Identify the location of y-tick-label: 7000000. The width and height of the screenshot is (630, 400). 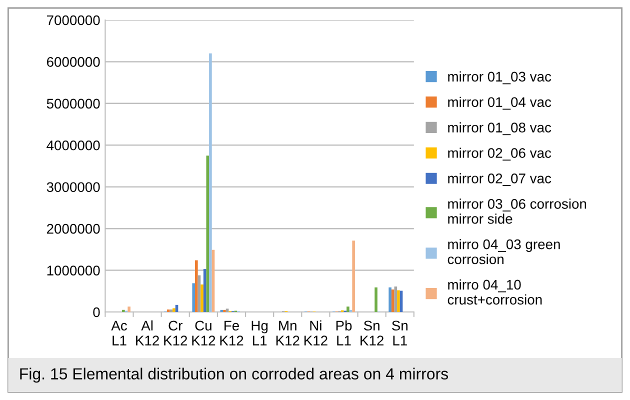
(73, 20).